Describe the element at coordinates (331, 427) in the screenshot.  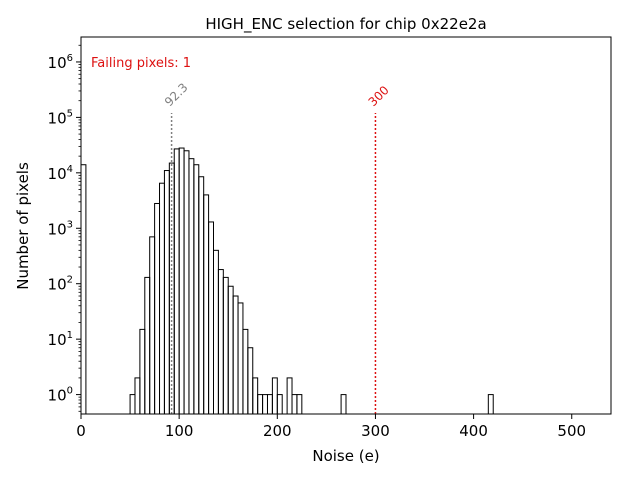
I see `x-axis-ticks: 0 100 200 300 400 500` at that location.